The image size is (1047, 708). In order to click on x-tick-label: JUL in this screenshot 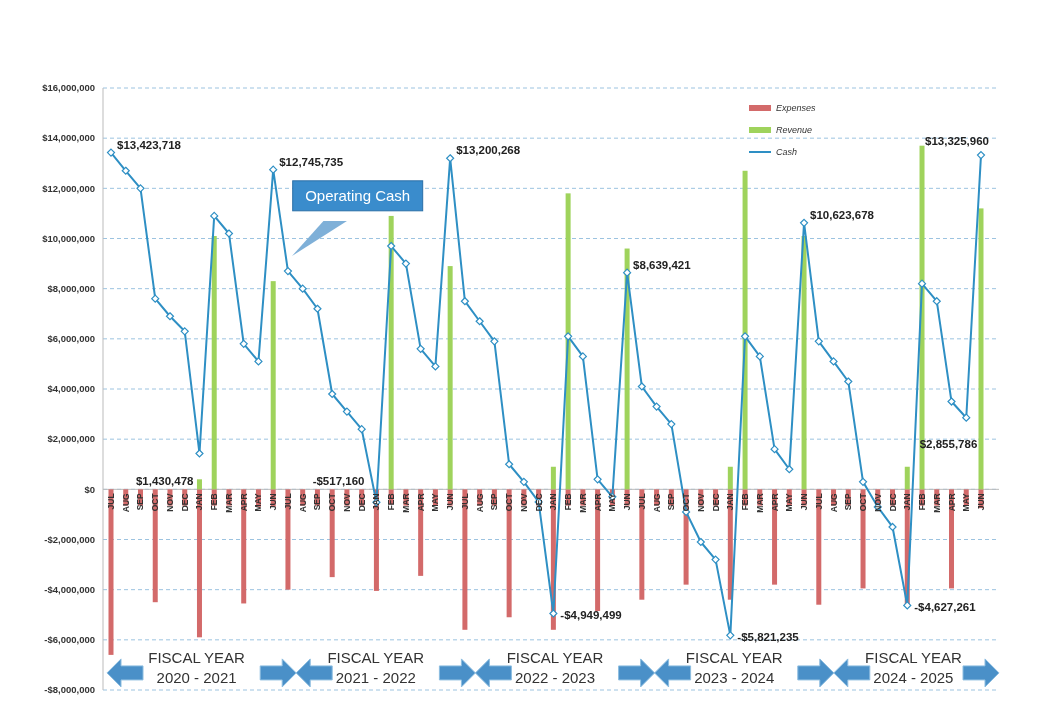, I will do `click(287, 501)`.